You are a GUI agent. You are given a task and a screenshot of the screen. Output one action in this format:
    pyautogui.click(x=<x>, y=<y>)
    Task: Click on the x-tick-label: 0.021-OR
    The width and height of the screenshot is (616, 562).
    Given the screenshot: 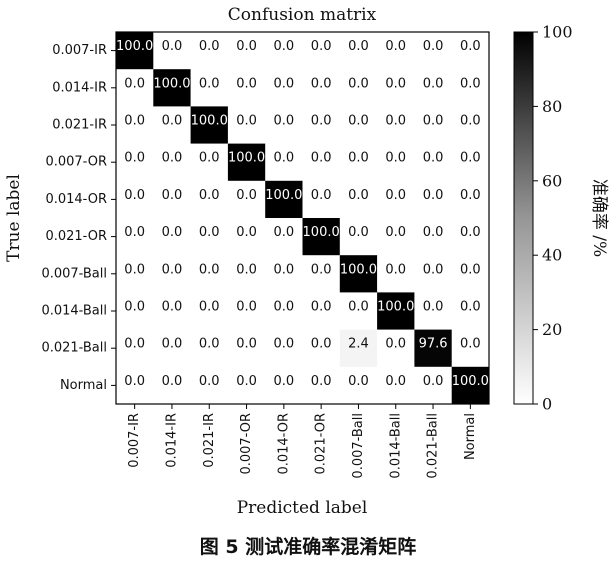 What is the action you would take?
    pyautogui.click(x=321, y=444)
    